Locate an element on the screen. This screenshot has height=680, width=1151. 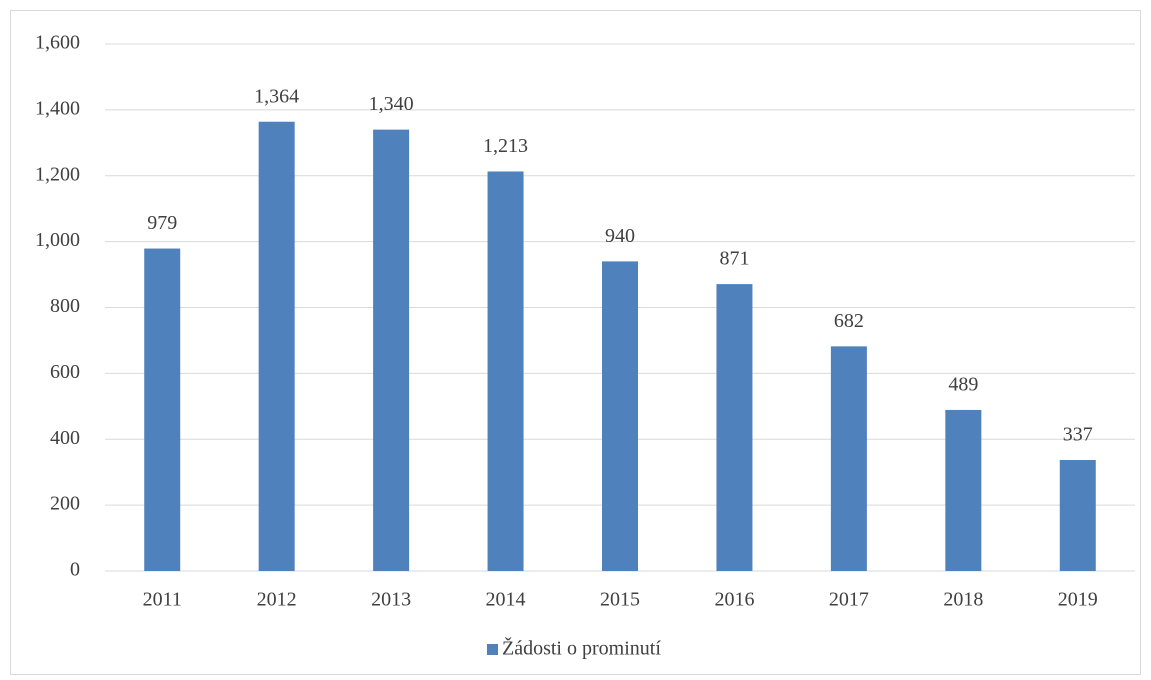
legend-swatch is located at coordinates (492, 649).